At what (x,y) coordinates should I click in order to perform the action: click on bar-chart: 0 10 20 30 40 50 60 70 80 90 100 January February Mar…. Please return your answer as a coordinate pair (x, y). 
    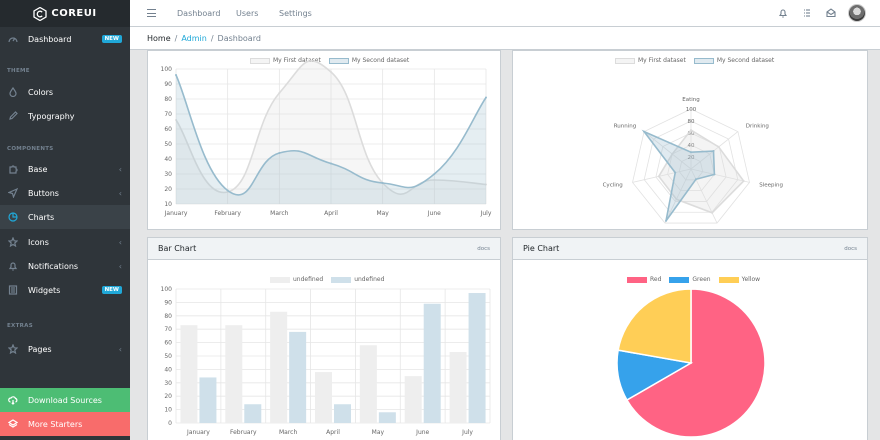
    Looking at the image, I should click on (326, 361).